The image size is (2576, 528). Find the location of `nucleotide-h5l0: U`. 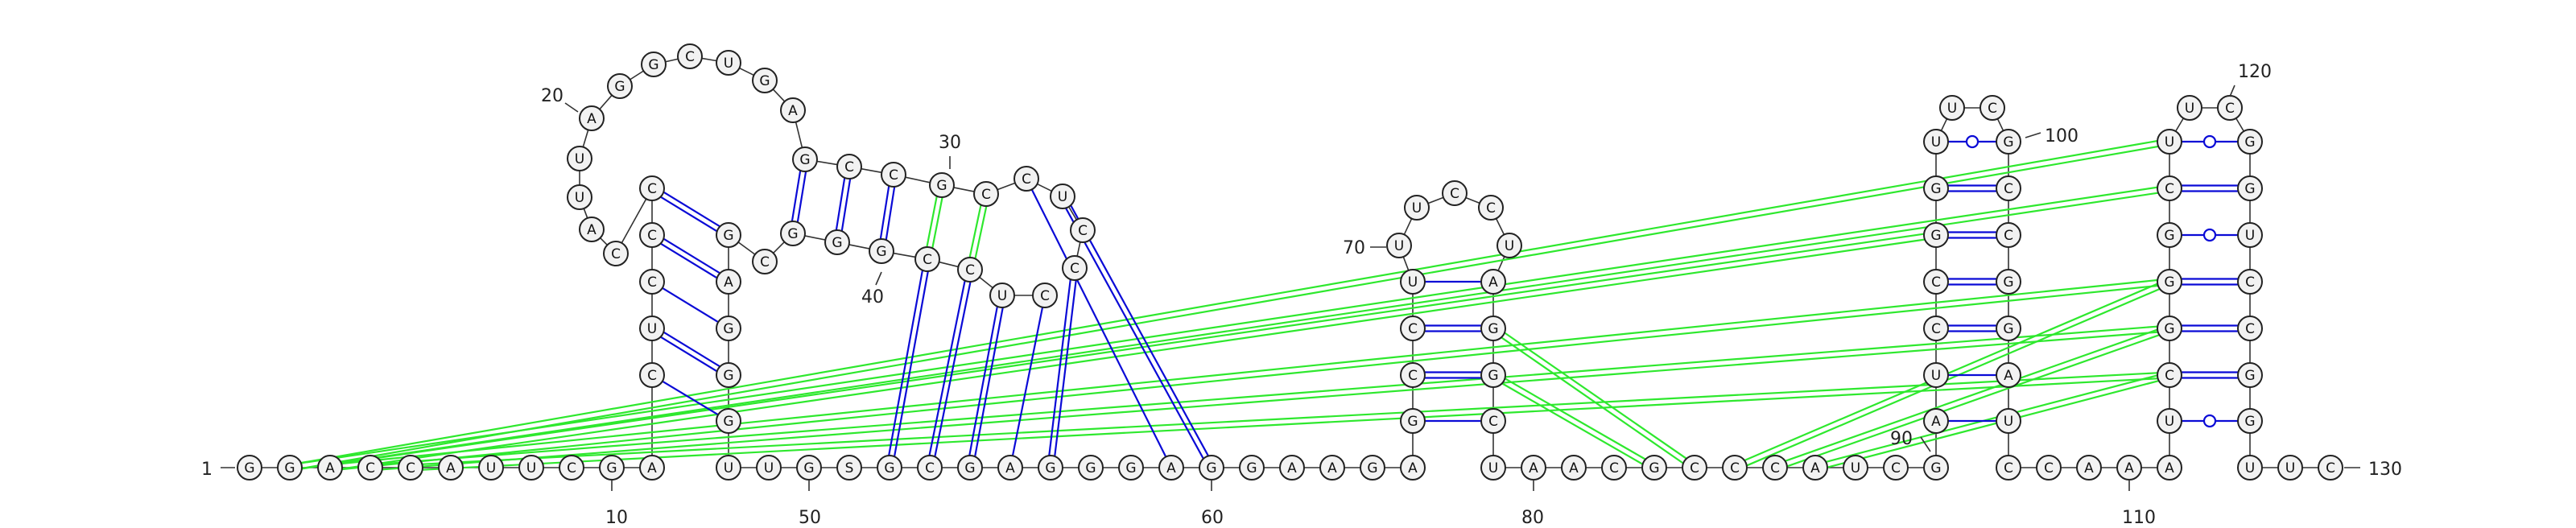

nucleotide-h5l0: U is located at coordinates (2169, 421).